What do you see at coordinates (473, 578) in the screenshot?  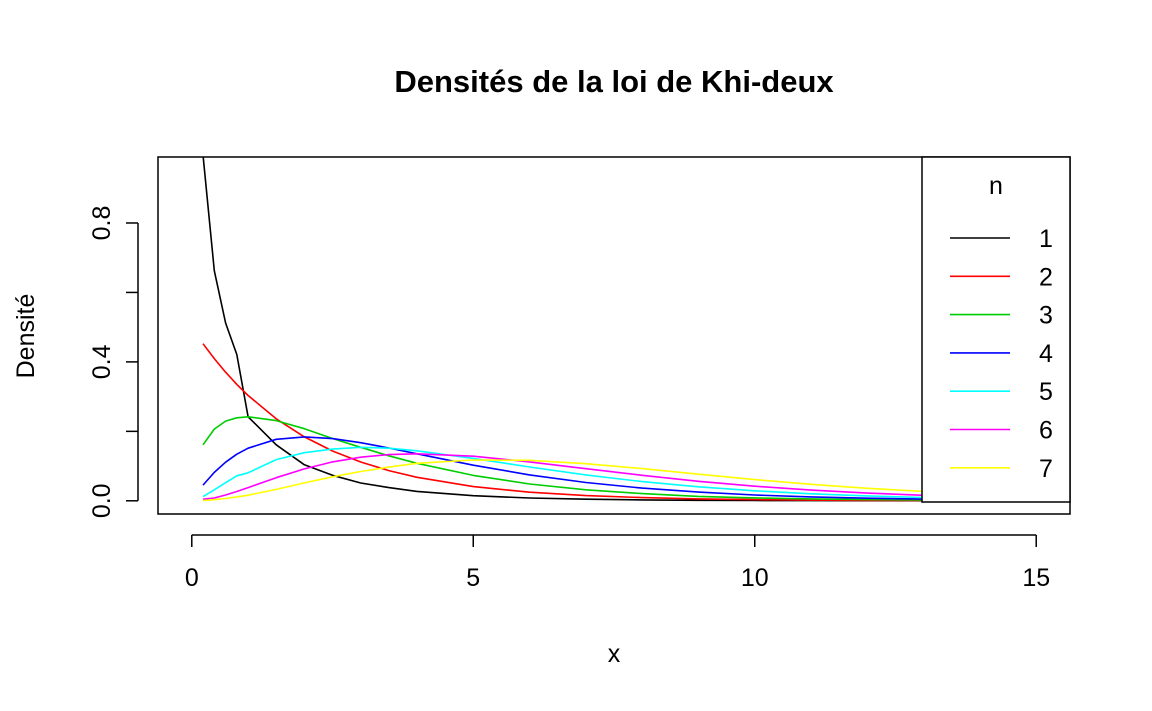 I see `x-tick-label: 5` at bounding box center [473, 578].